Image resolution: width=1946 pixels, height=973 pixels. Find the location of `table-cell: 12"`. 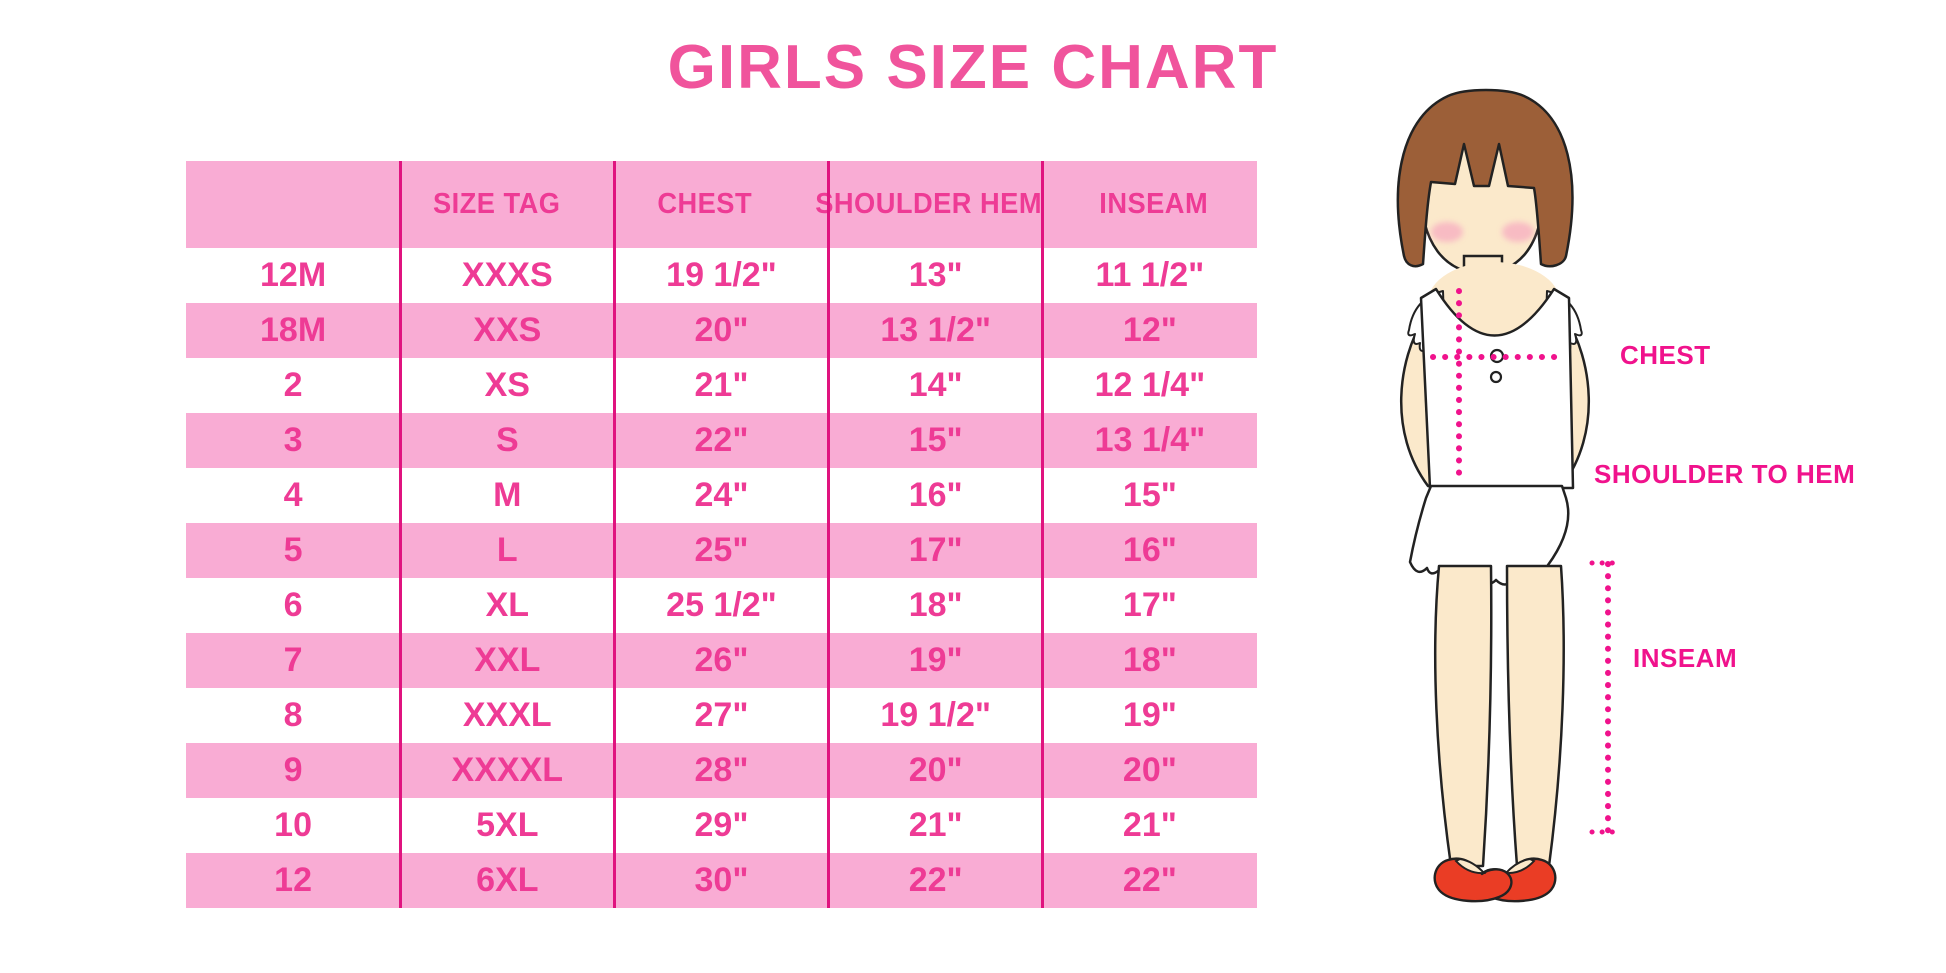

table-cell: 12" is located at coordinates (1149, 330).